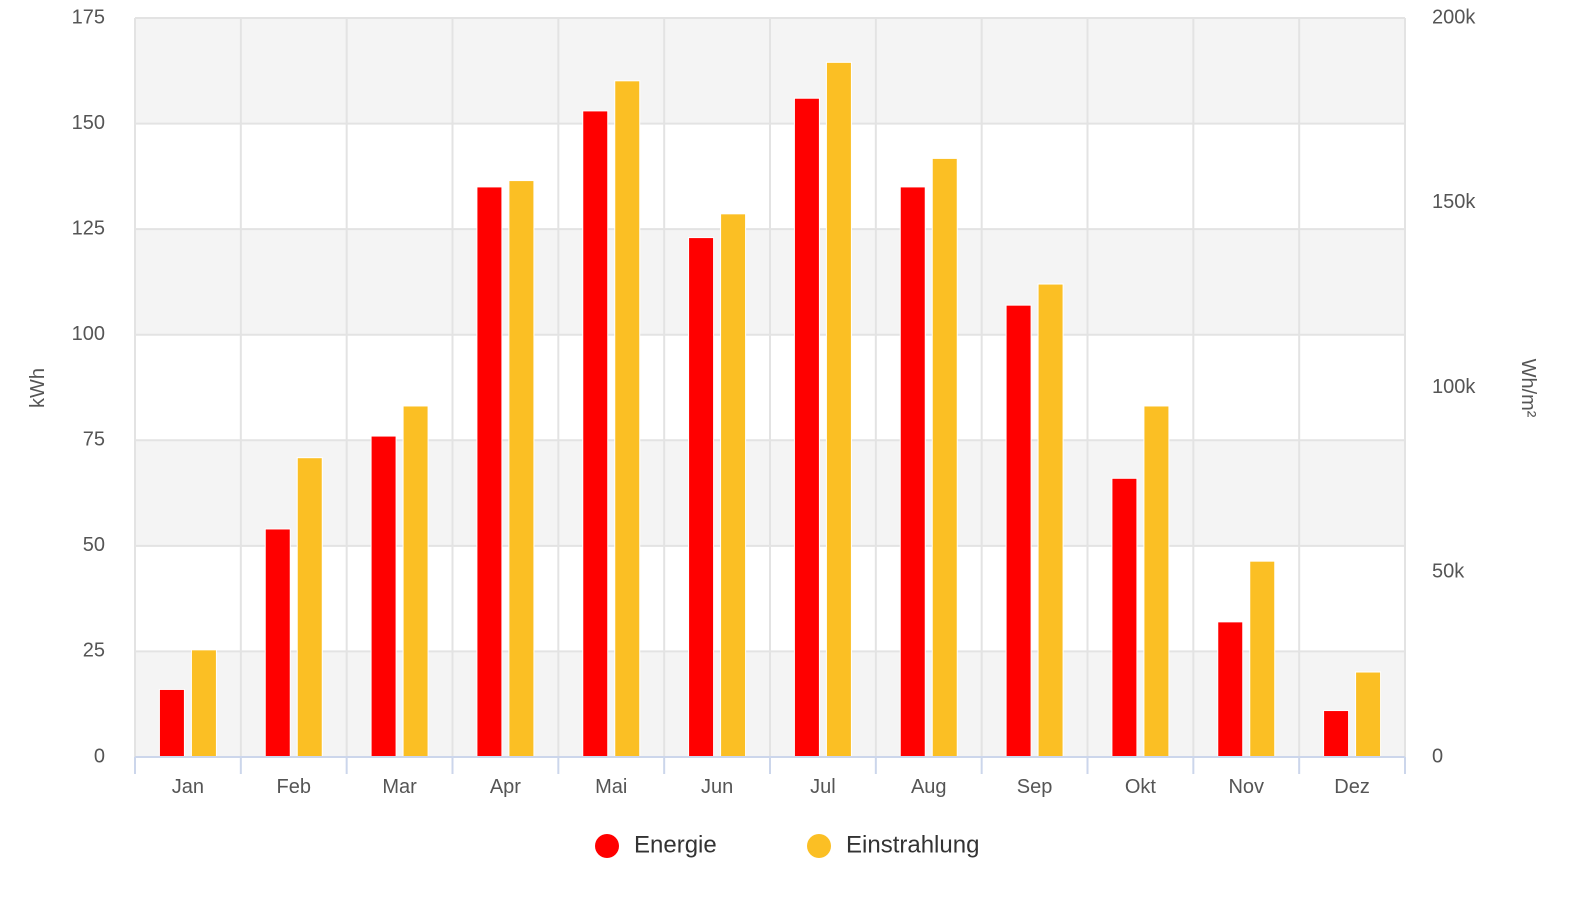 This screenshot has width=1580, height=906. What do you see at coordinates (88, 123) in the screenshot?
I see `left-tick-label: 150` at bounding box center [88, 123].